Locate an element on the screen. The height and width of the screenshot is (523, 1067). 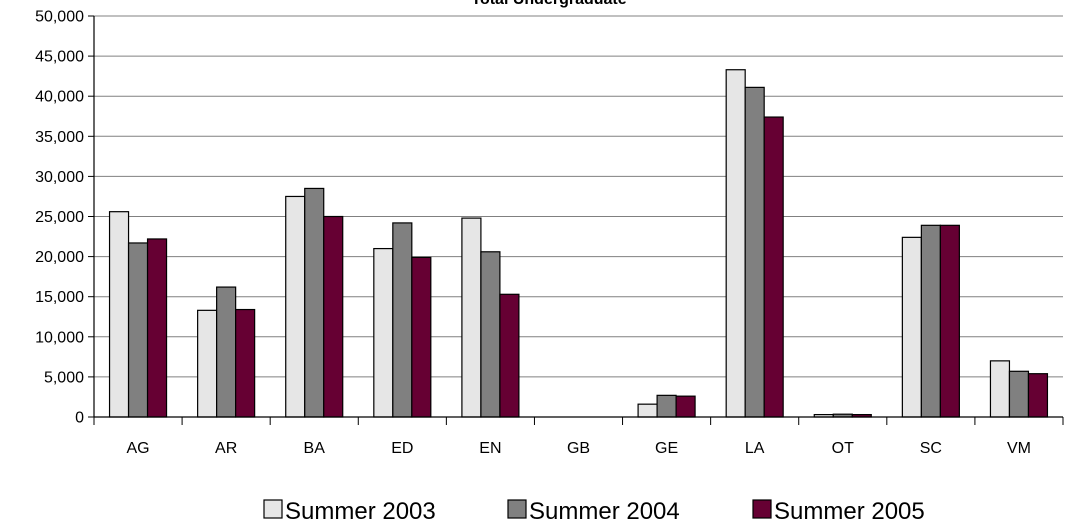
y-tick-label: 45,000 is located at coordinates (59, 57).